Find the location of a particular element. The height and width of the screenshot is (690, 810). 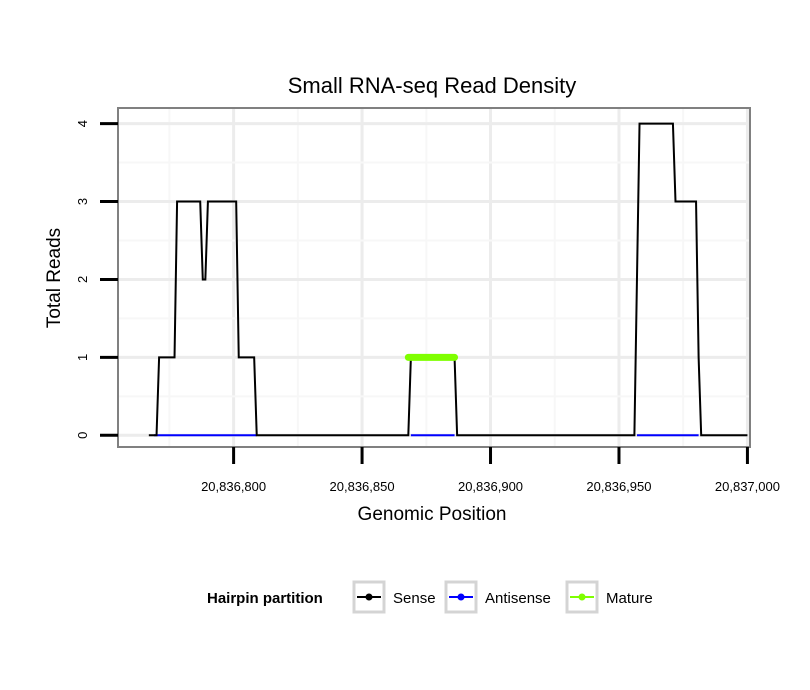

x-tick-label: 20,836,850 is located at coordinates (362, 486).